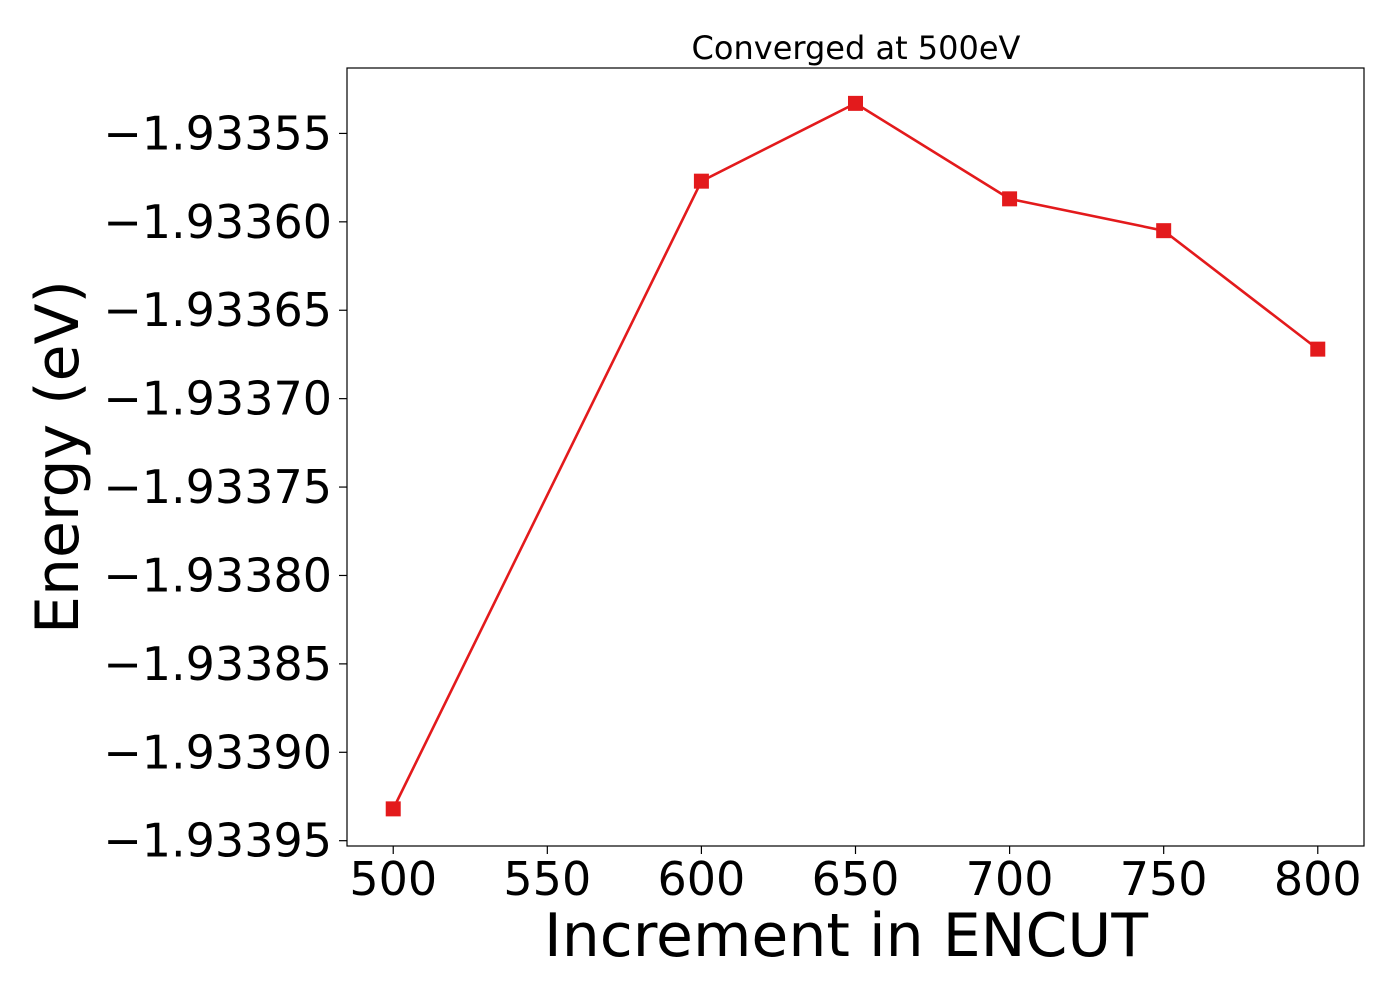  What do you see at coordinates (856, 879) in the screenshot?
I see `x-tick-label: 650` at bounding box center [856, 879].